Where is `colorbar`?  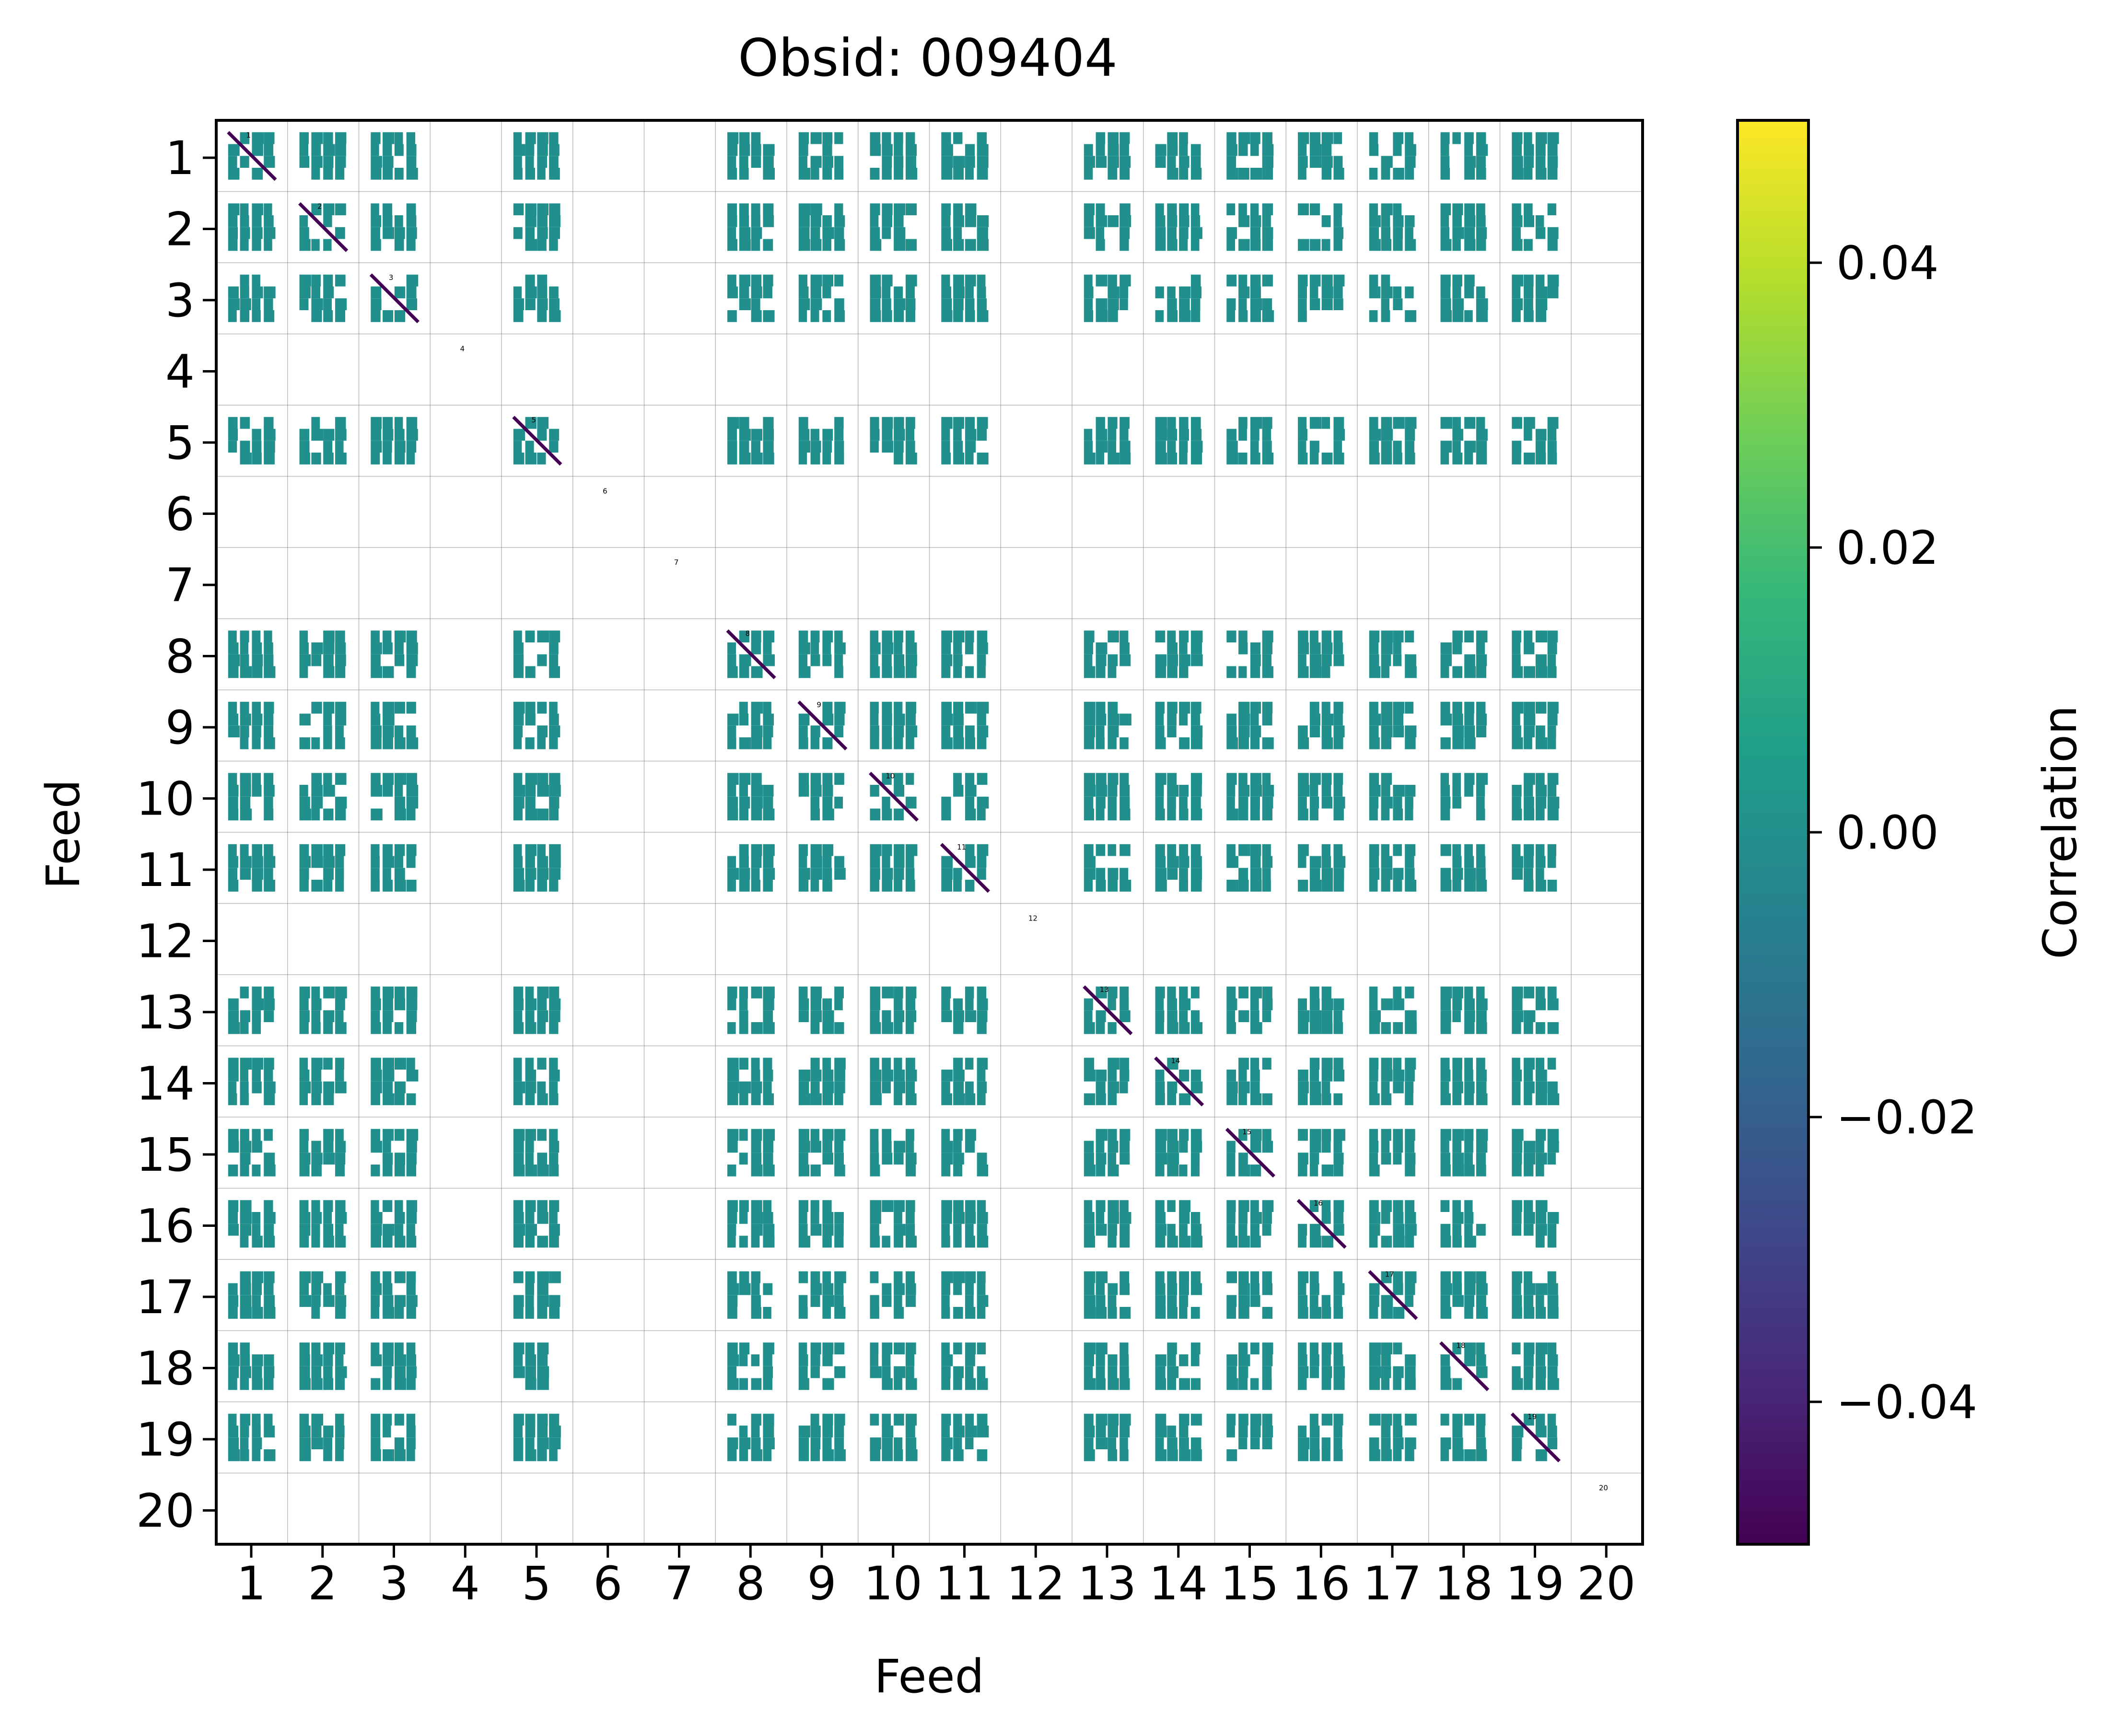
colorbar is located at coordinates (1773, 832).